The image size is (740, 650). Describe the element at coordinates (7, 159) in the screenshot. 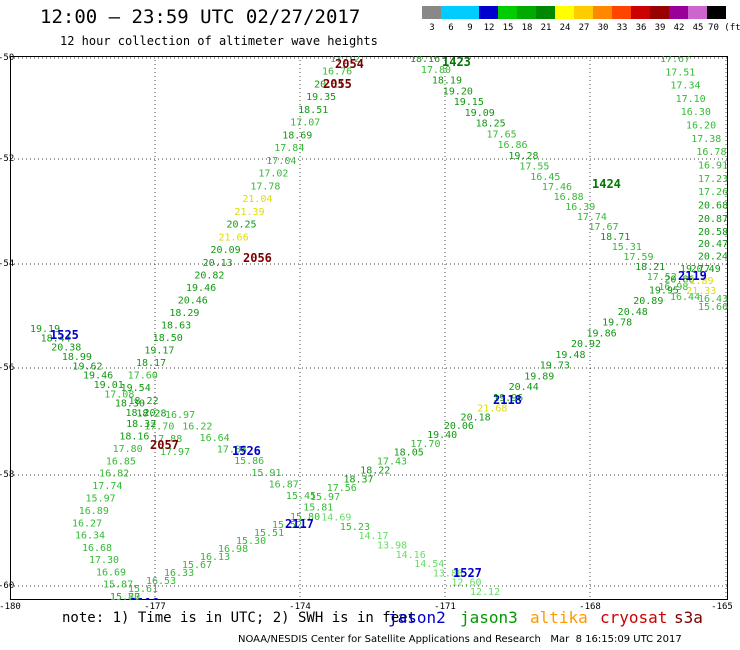

I see `latitude-tick-label: -52` at that location.